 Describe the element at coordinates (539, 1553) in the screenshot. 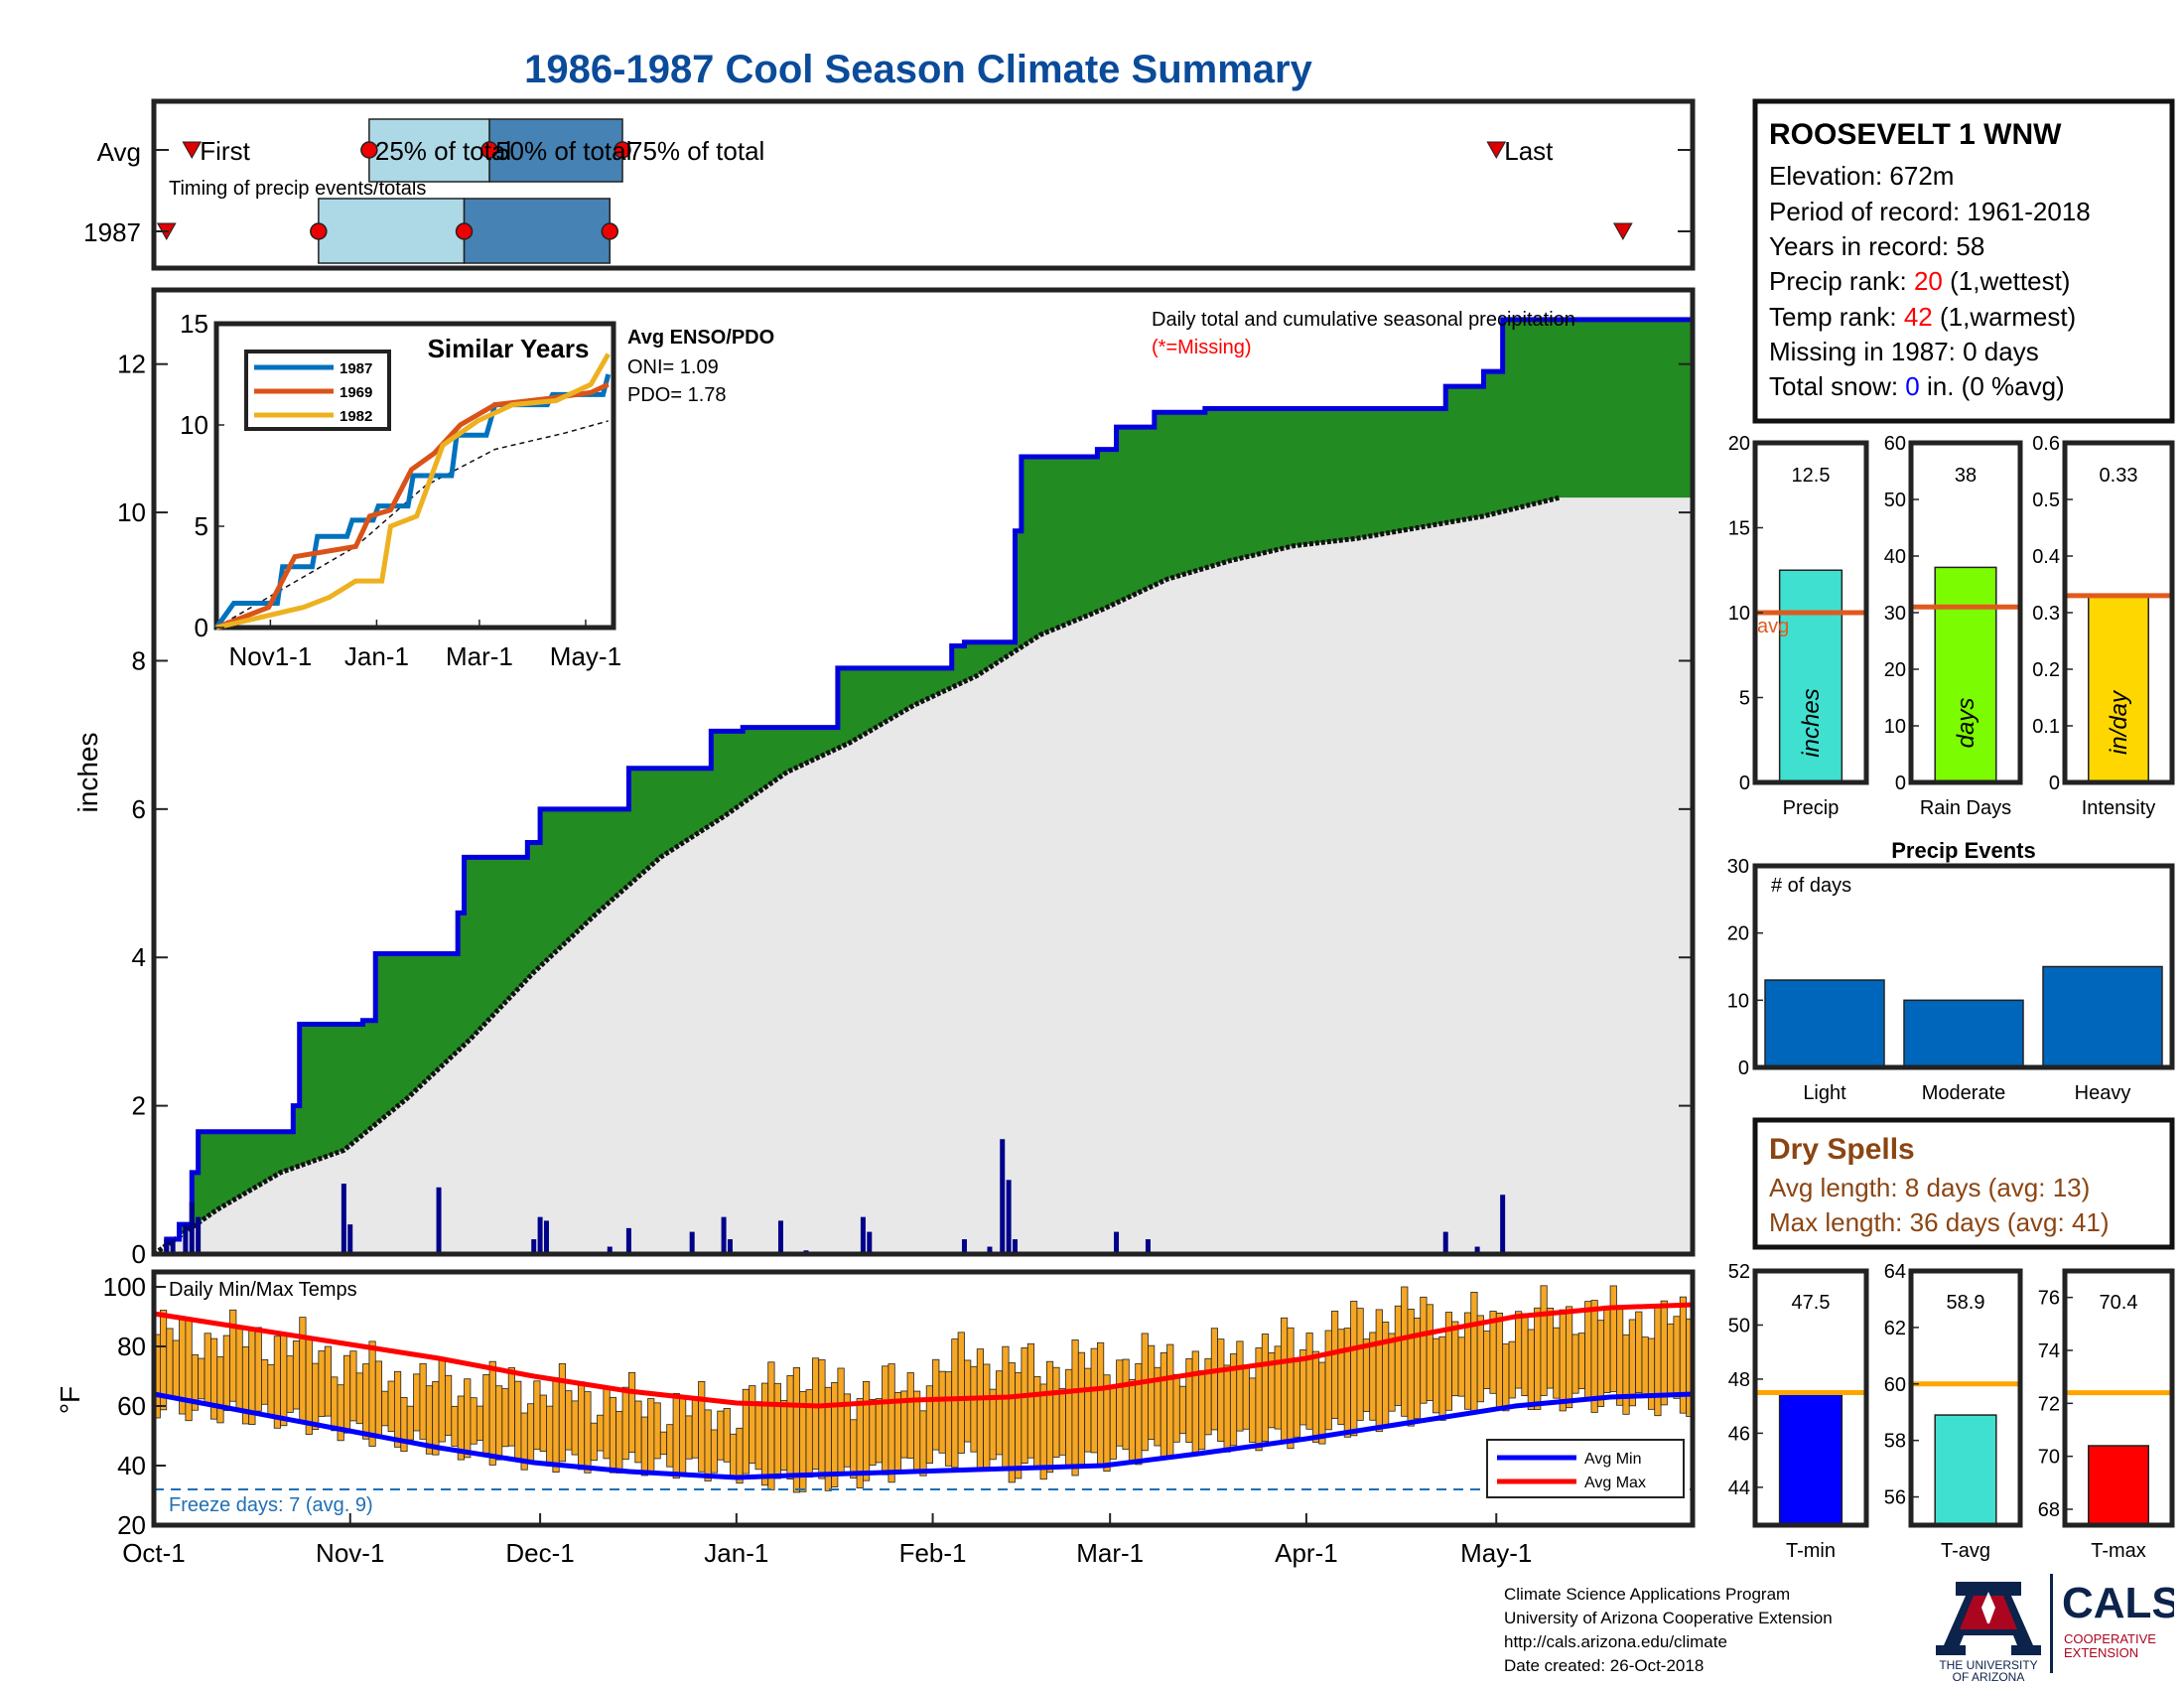

I see `temps-x-tick-label: Dec-1` at that location.